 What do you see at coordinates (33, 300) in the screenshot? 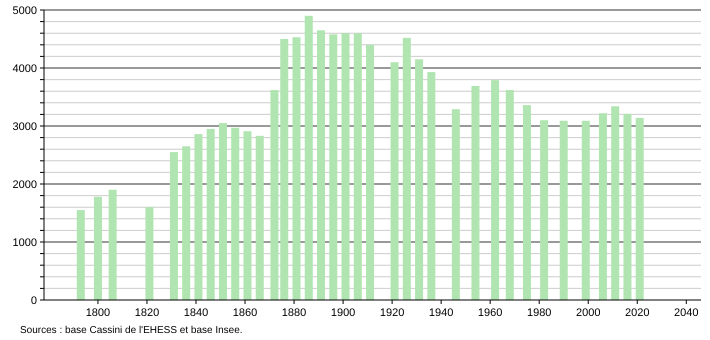
I see `y-tick-label: 0` at bounding box center [33, 300].